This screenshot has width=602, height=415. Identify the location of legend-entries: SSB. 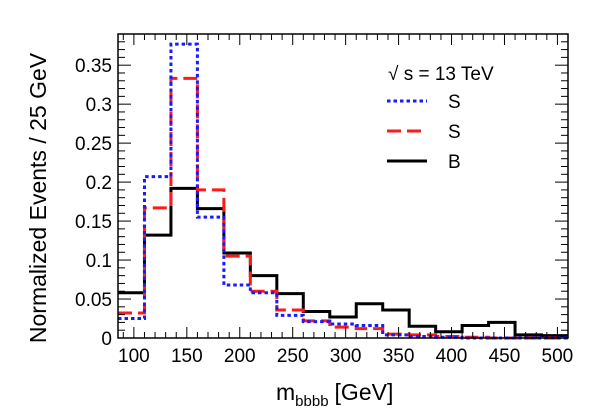
(424, 132).